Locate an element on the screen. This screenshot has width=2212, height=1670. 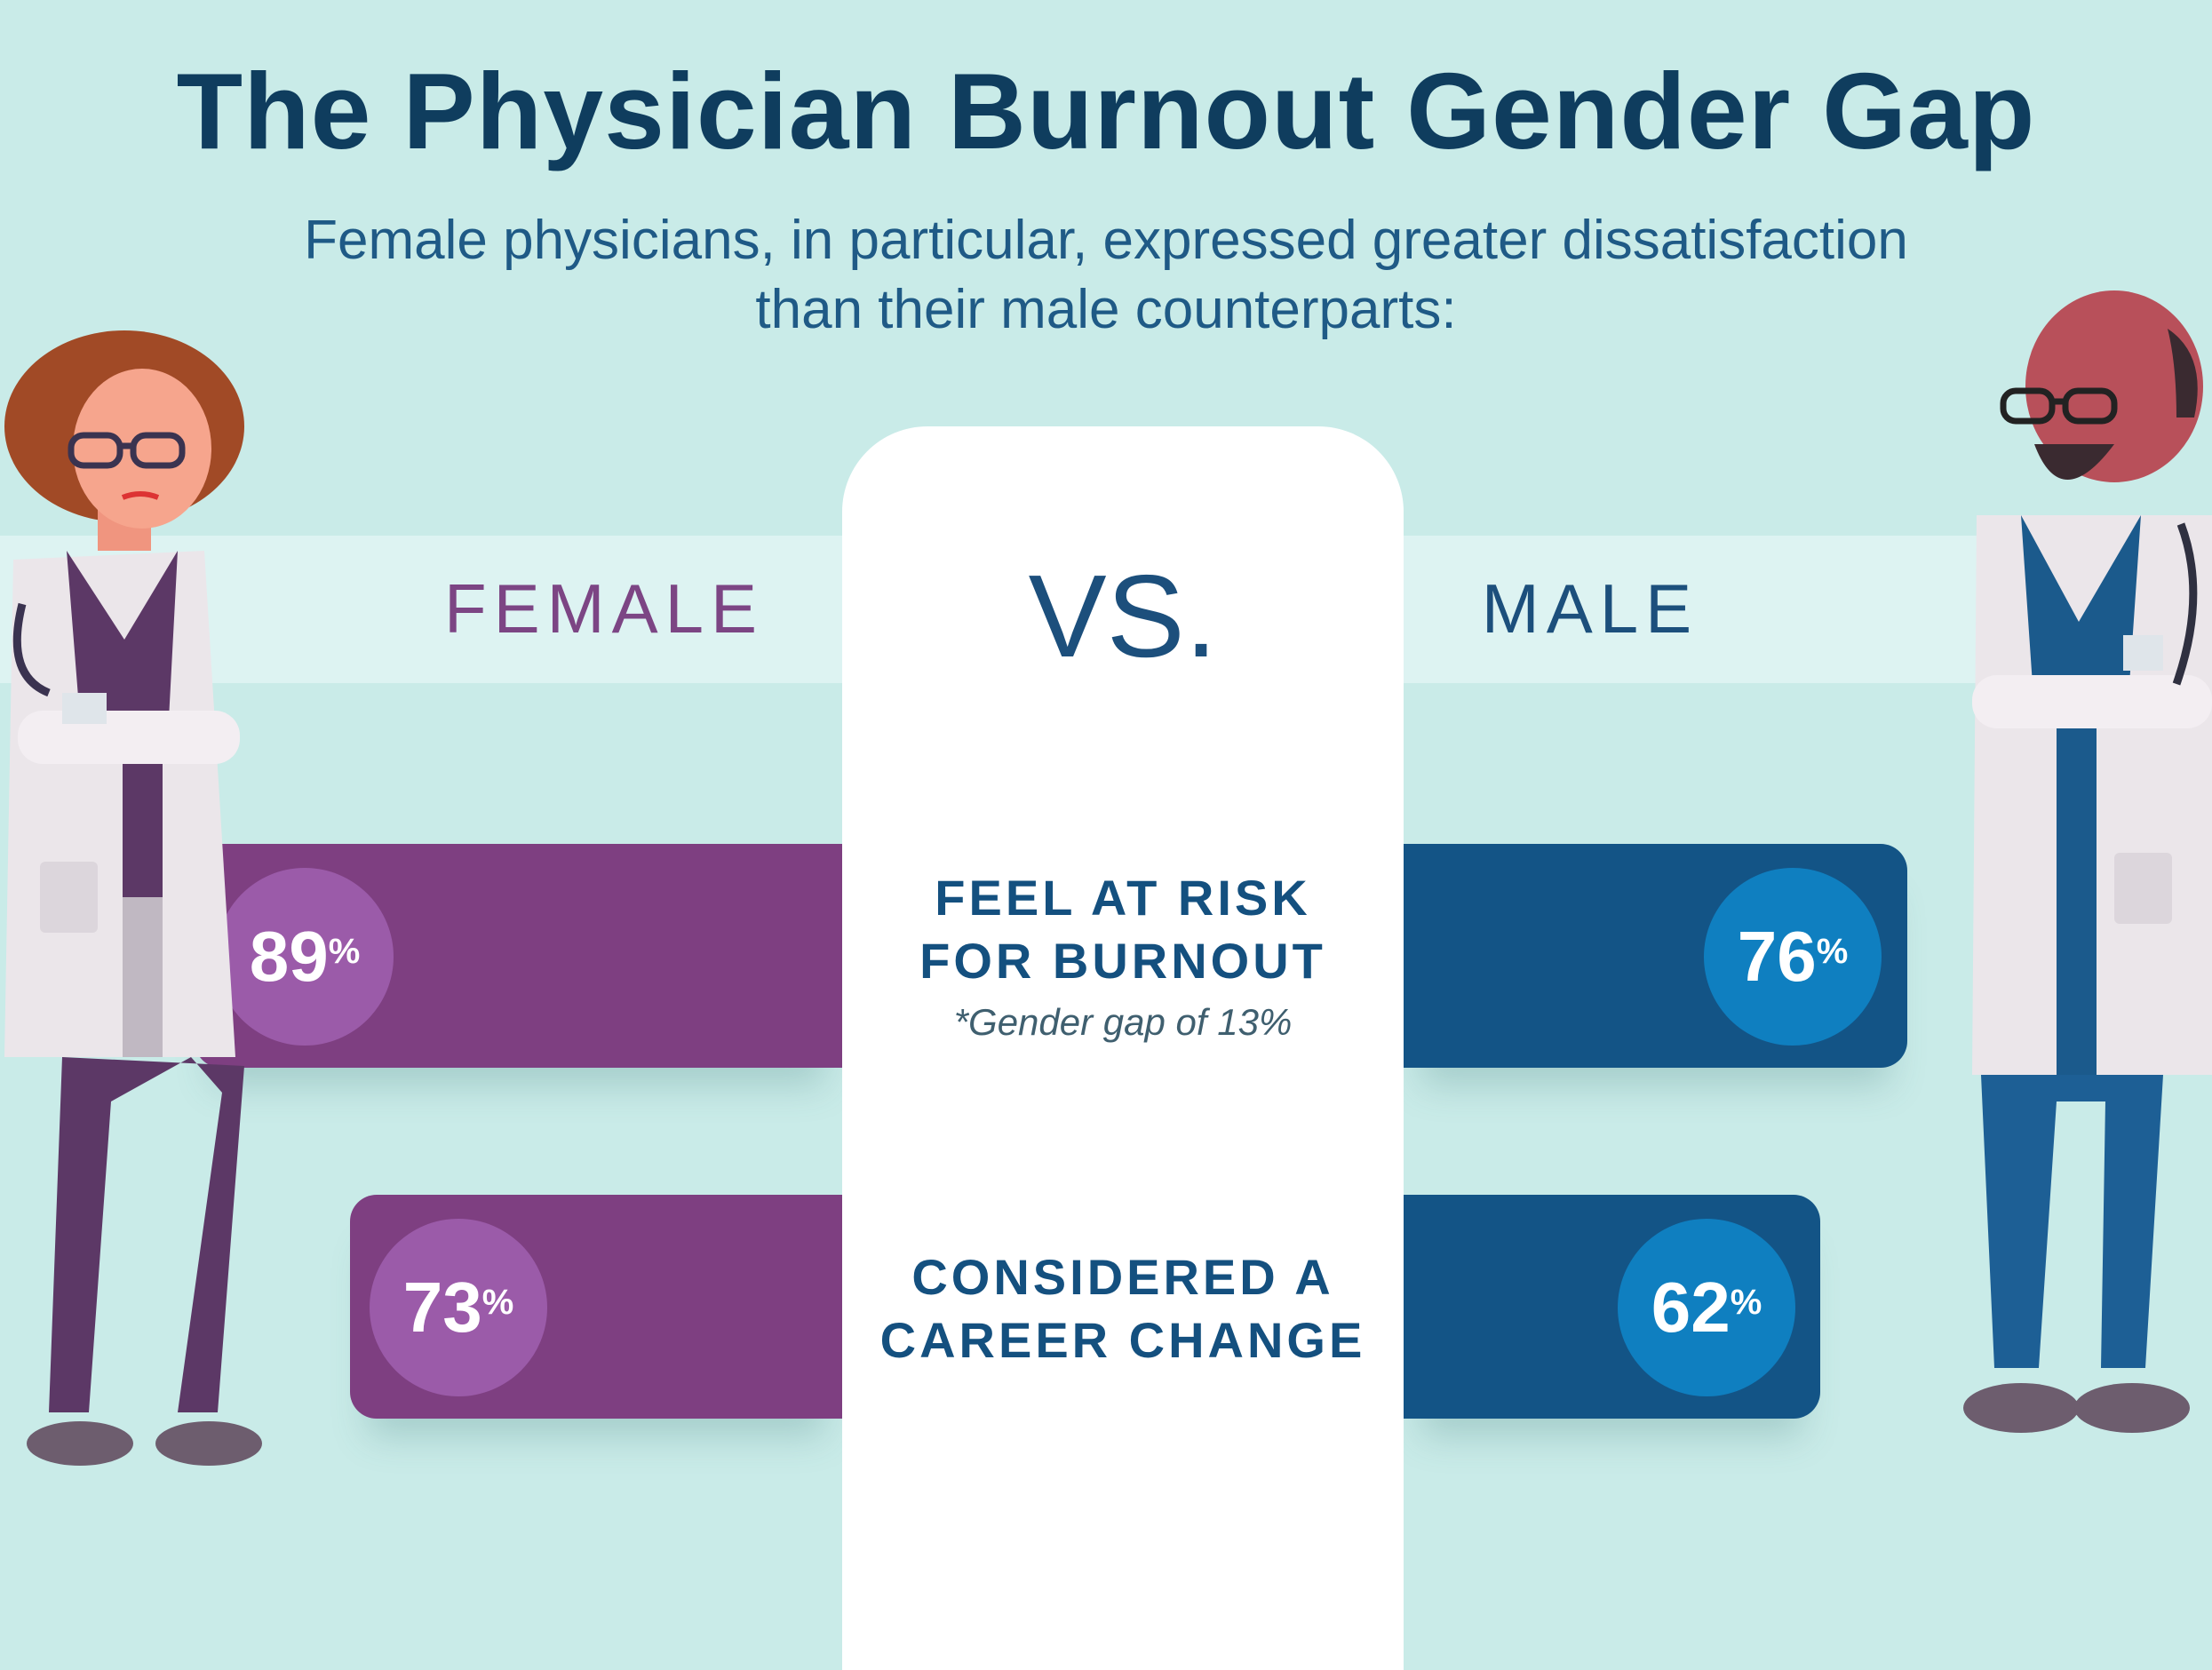
female-burnout-percent: 89% is located at coordinates (305, 957).